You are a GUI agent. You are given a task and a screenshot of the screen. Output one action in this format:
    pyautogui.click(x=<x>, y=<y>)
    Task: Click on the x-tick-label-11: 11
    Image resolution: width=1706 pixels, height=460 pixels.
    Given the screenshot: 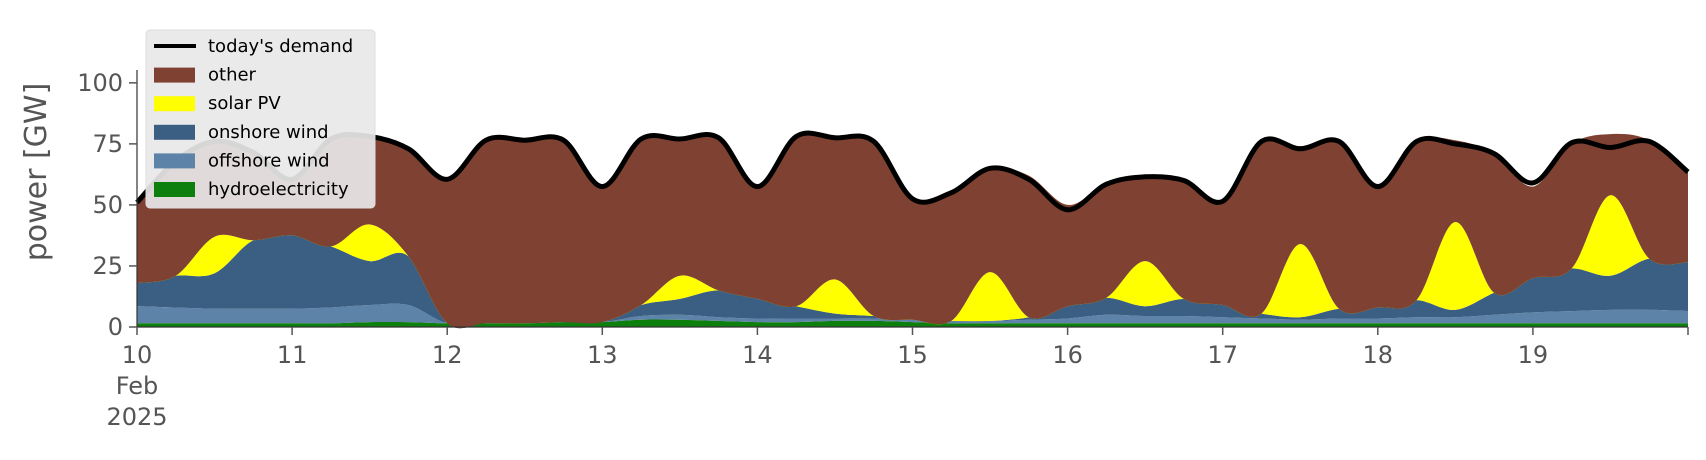 What is the action you would take?
    pyautogui.click(x=292, y=355)
    